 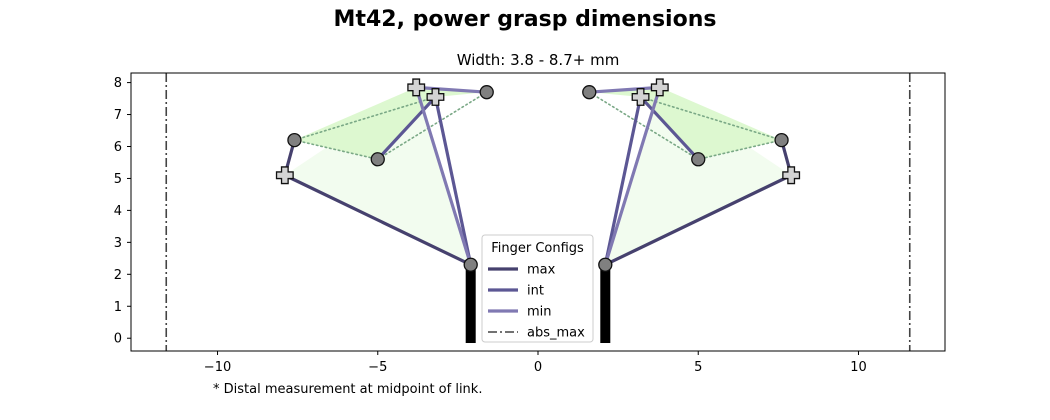 I want to click on y-tick-label: 6, so click(x=118, y=147).